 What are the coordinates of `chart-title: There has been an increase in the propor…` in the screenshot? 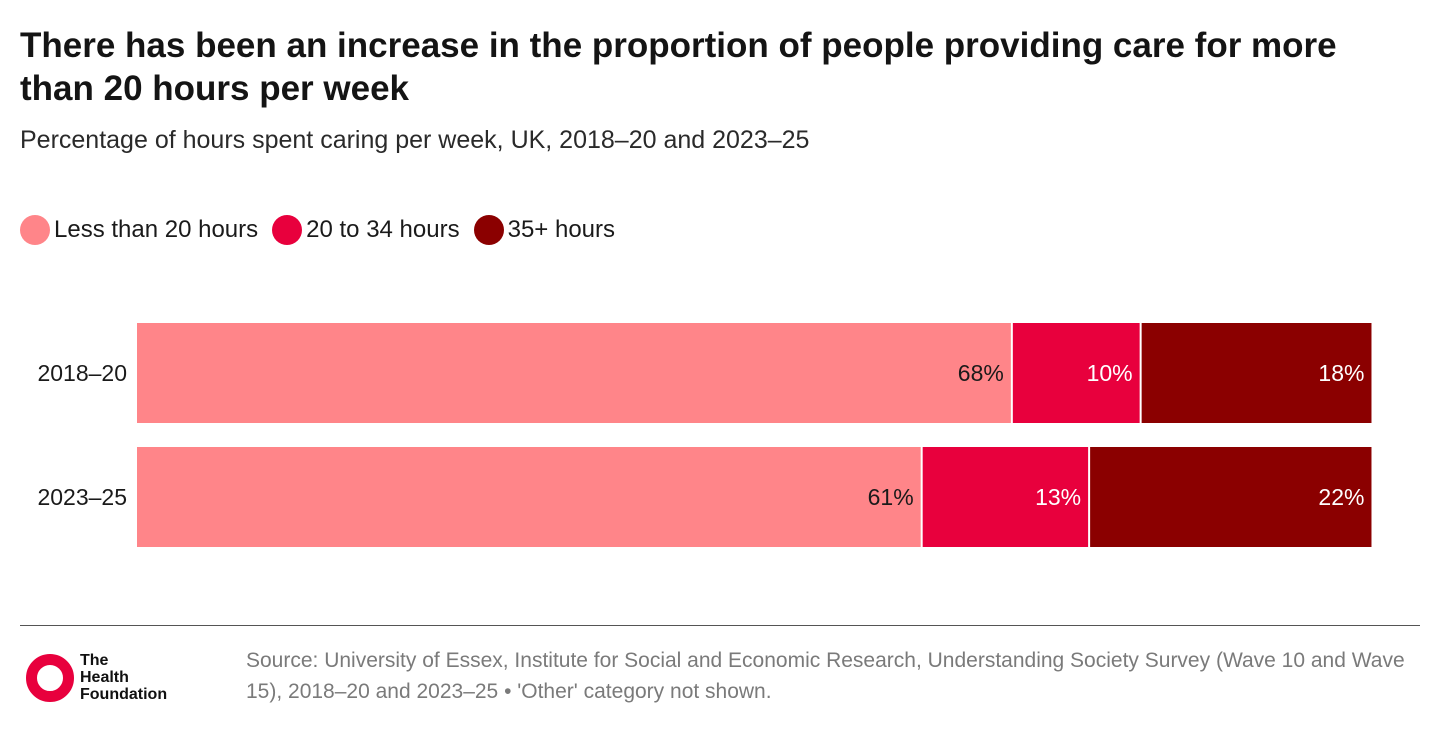 It's located at (678, 67).